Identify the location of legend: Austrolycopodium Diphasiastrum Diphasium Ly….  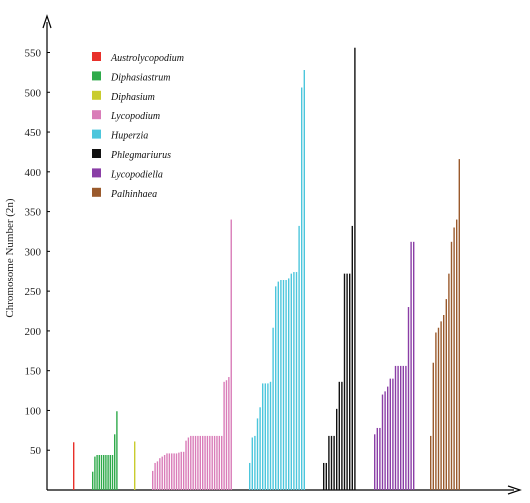
(138, 126).